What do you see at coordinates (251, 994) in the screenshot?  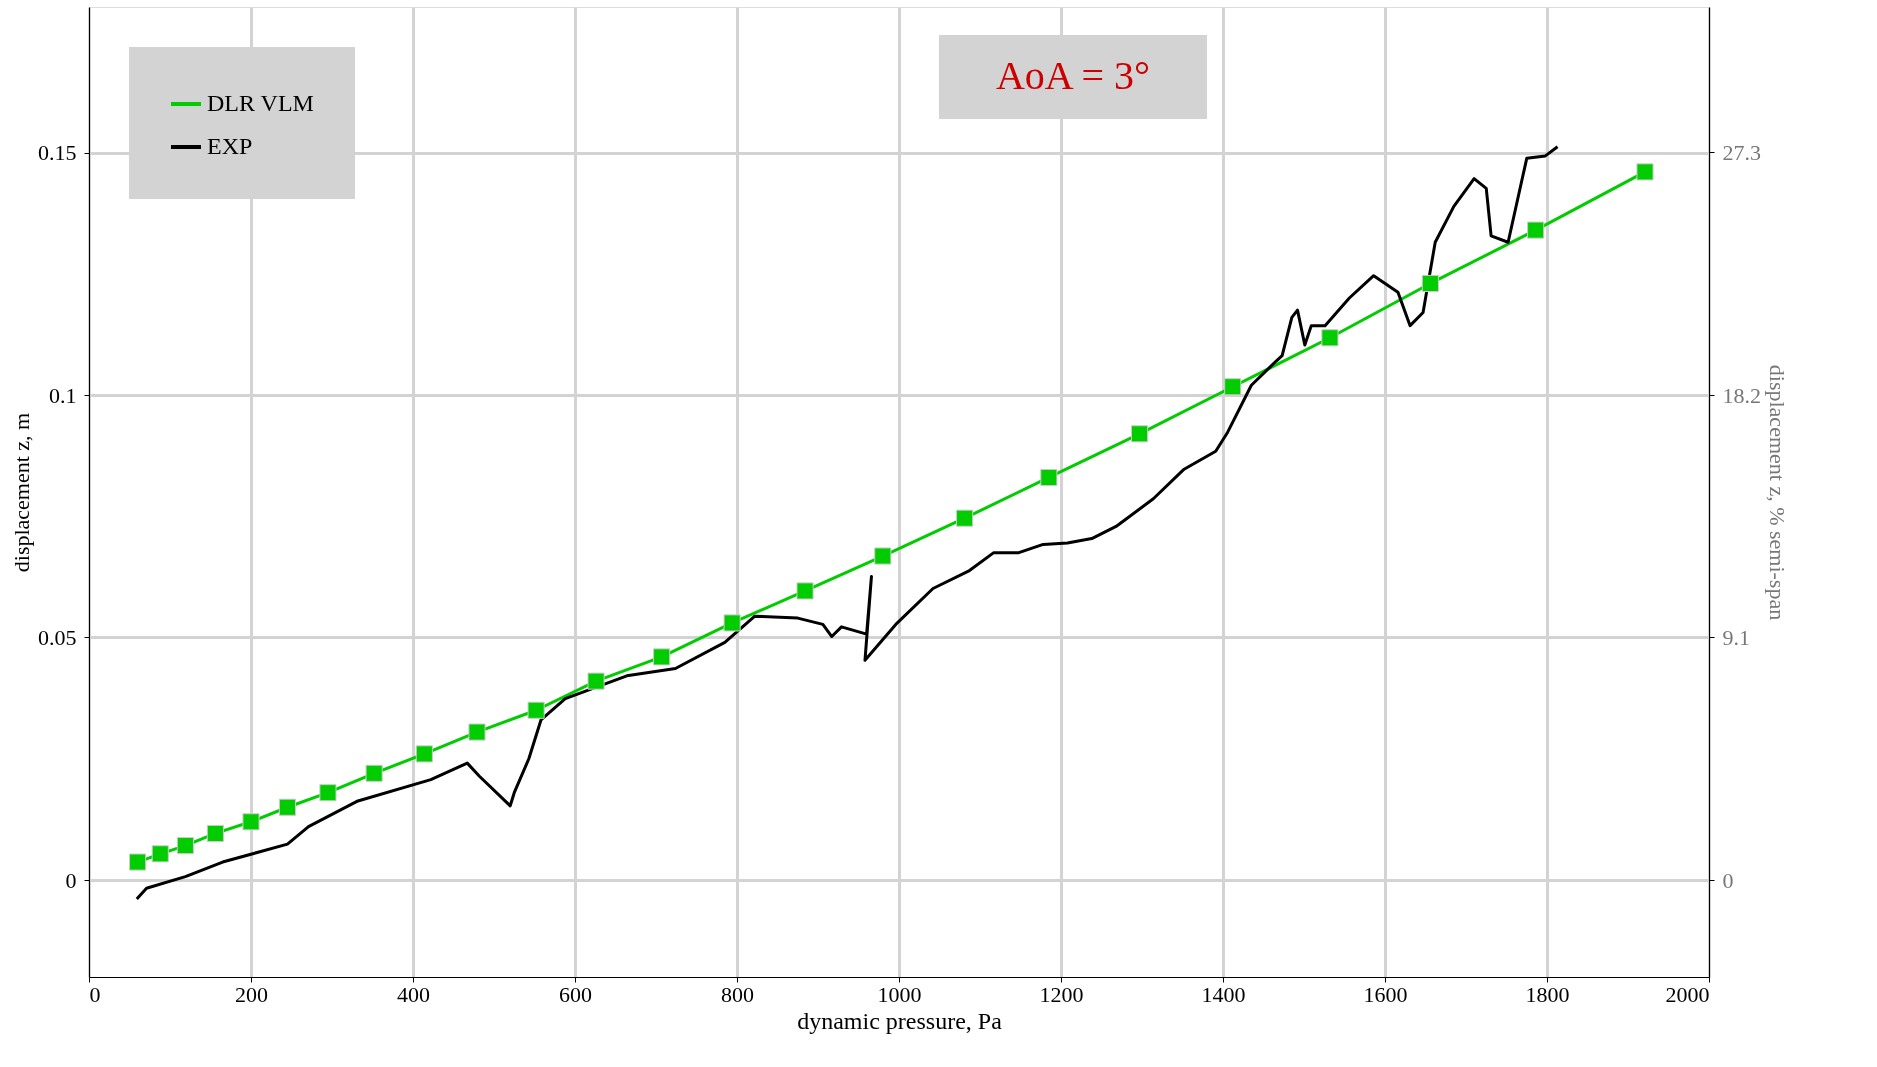 I see `x-tick-label: 200` at bounding box center [251, 994].